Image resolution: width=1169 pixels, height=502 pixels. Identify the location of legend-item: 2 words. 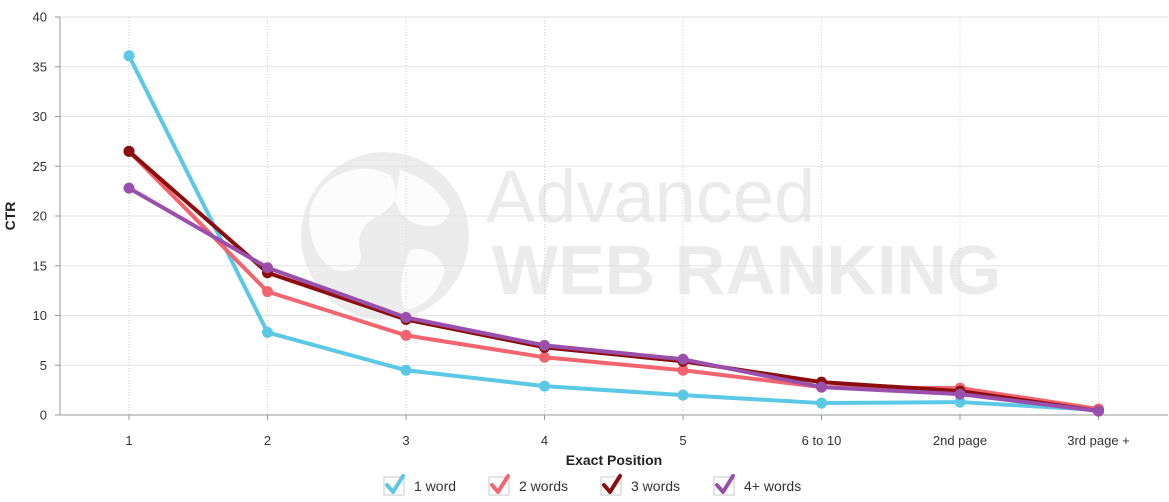
(528, 485).